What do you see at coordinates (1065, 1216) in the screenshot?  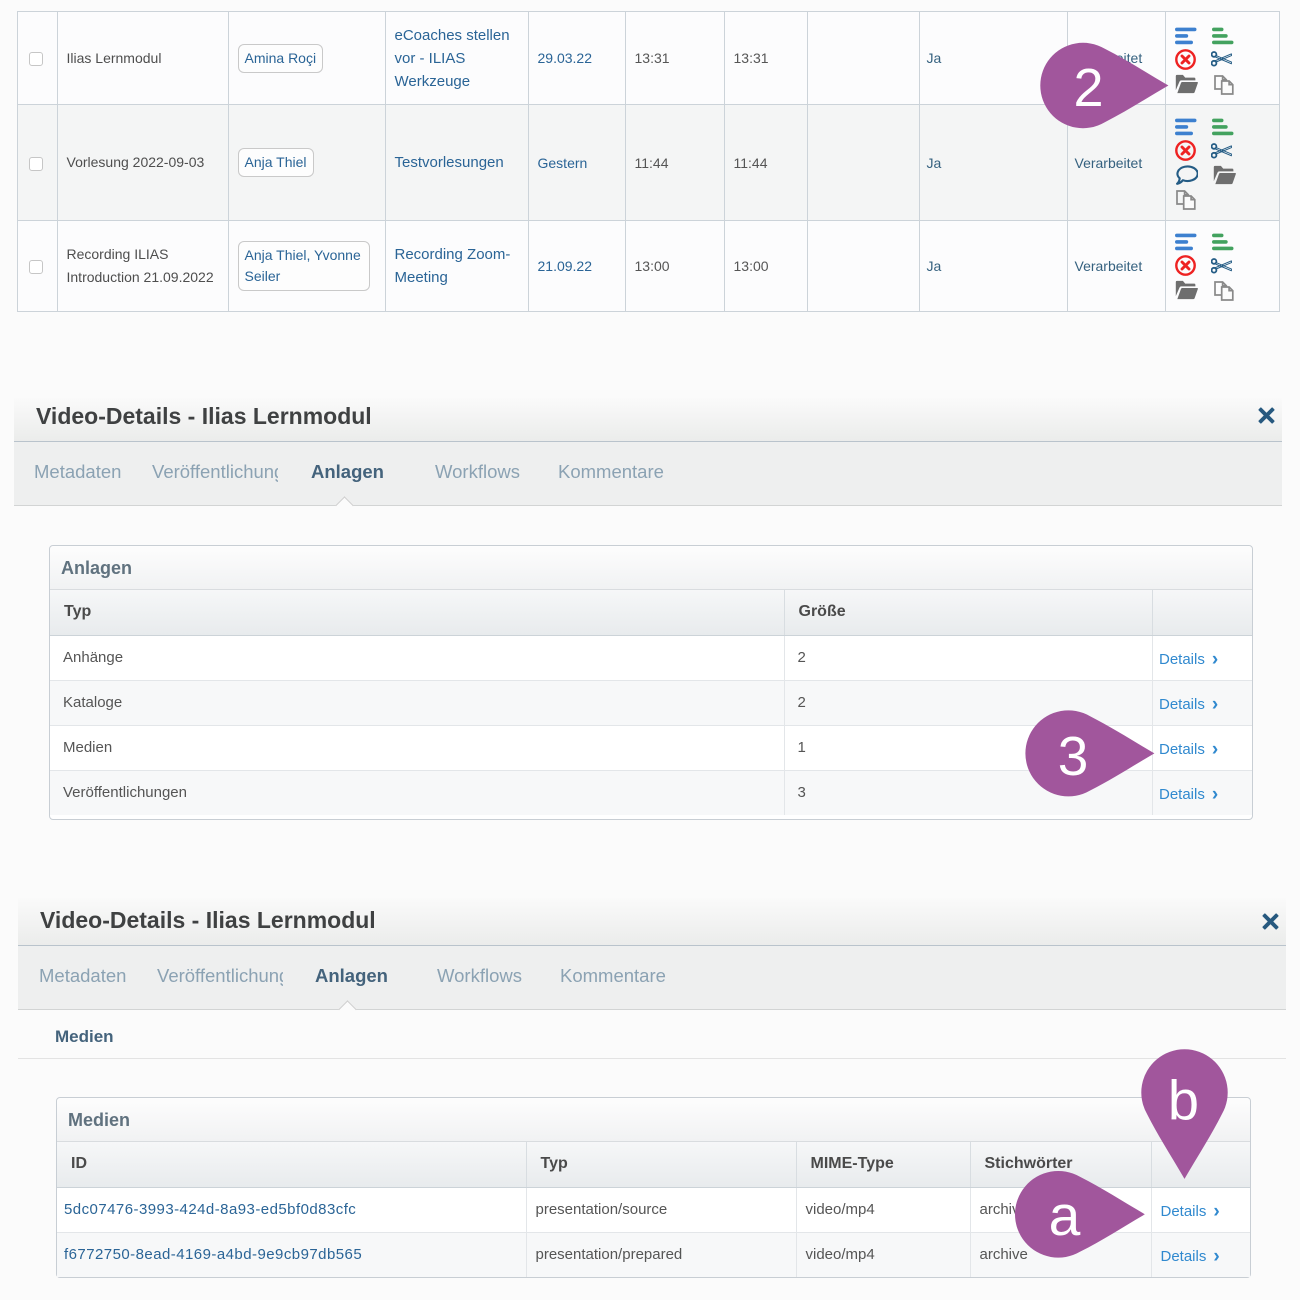 I see `svg-text: a` at bounding box center [1065, 1216].